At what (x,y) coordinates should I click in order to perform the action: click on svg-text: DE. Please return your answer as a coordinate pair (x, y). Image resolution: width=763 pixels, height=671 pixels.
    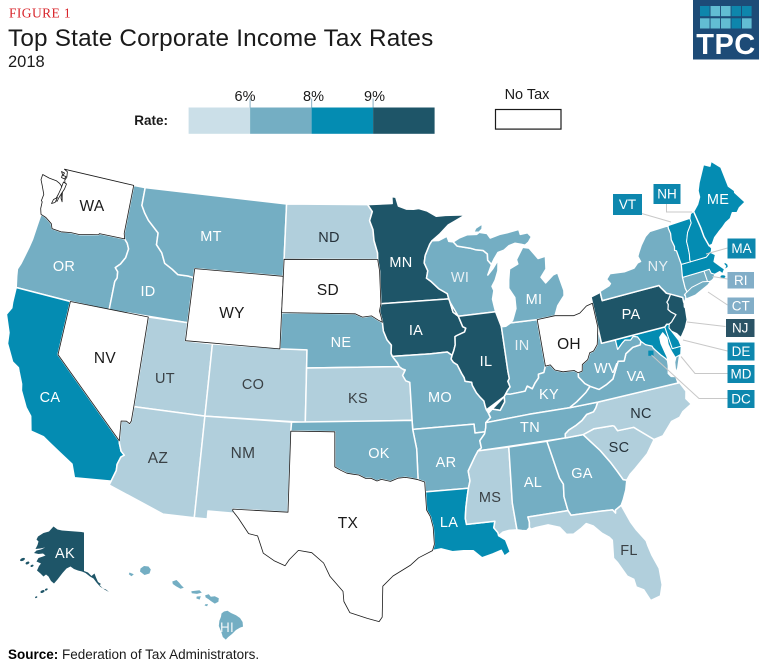
    Looking at the image, I should click on (741, 351).